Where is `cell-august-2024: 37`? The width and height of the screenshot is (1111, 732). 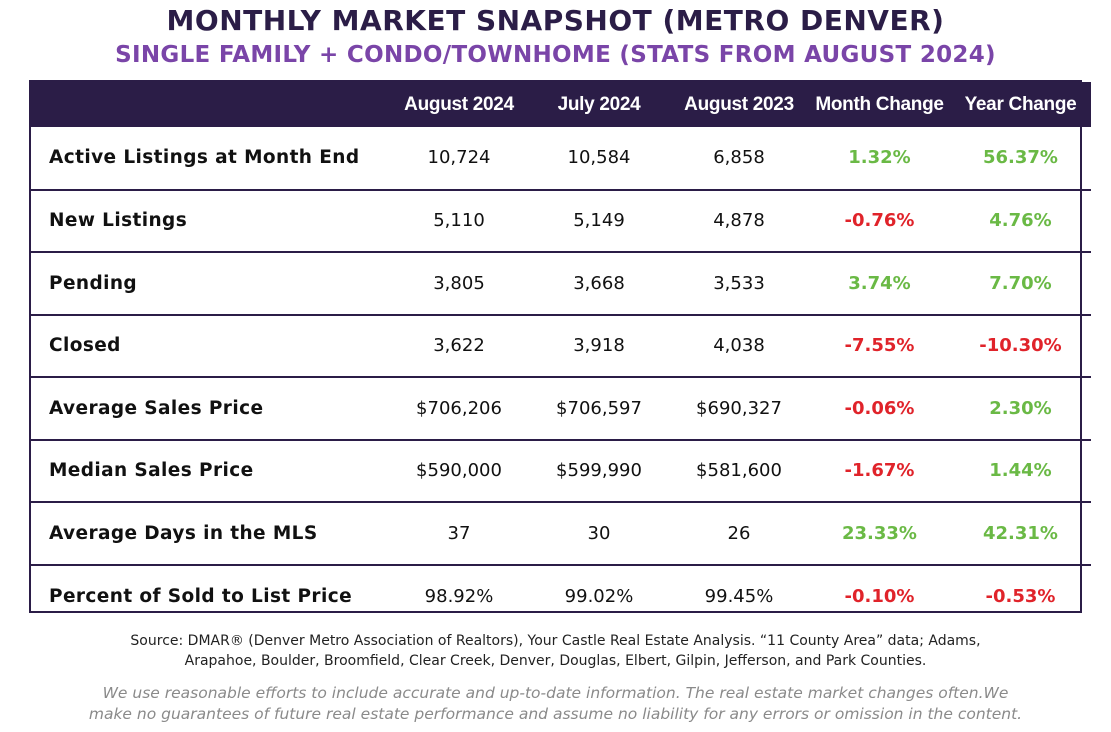
cell-august-2024: 37 is located at coordinates (459, 533).